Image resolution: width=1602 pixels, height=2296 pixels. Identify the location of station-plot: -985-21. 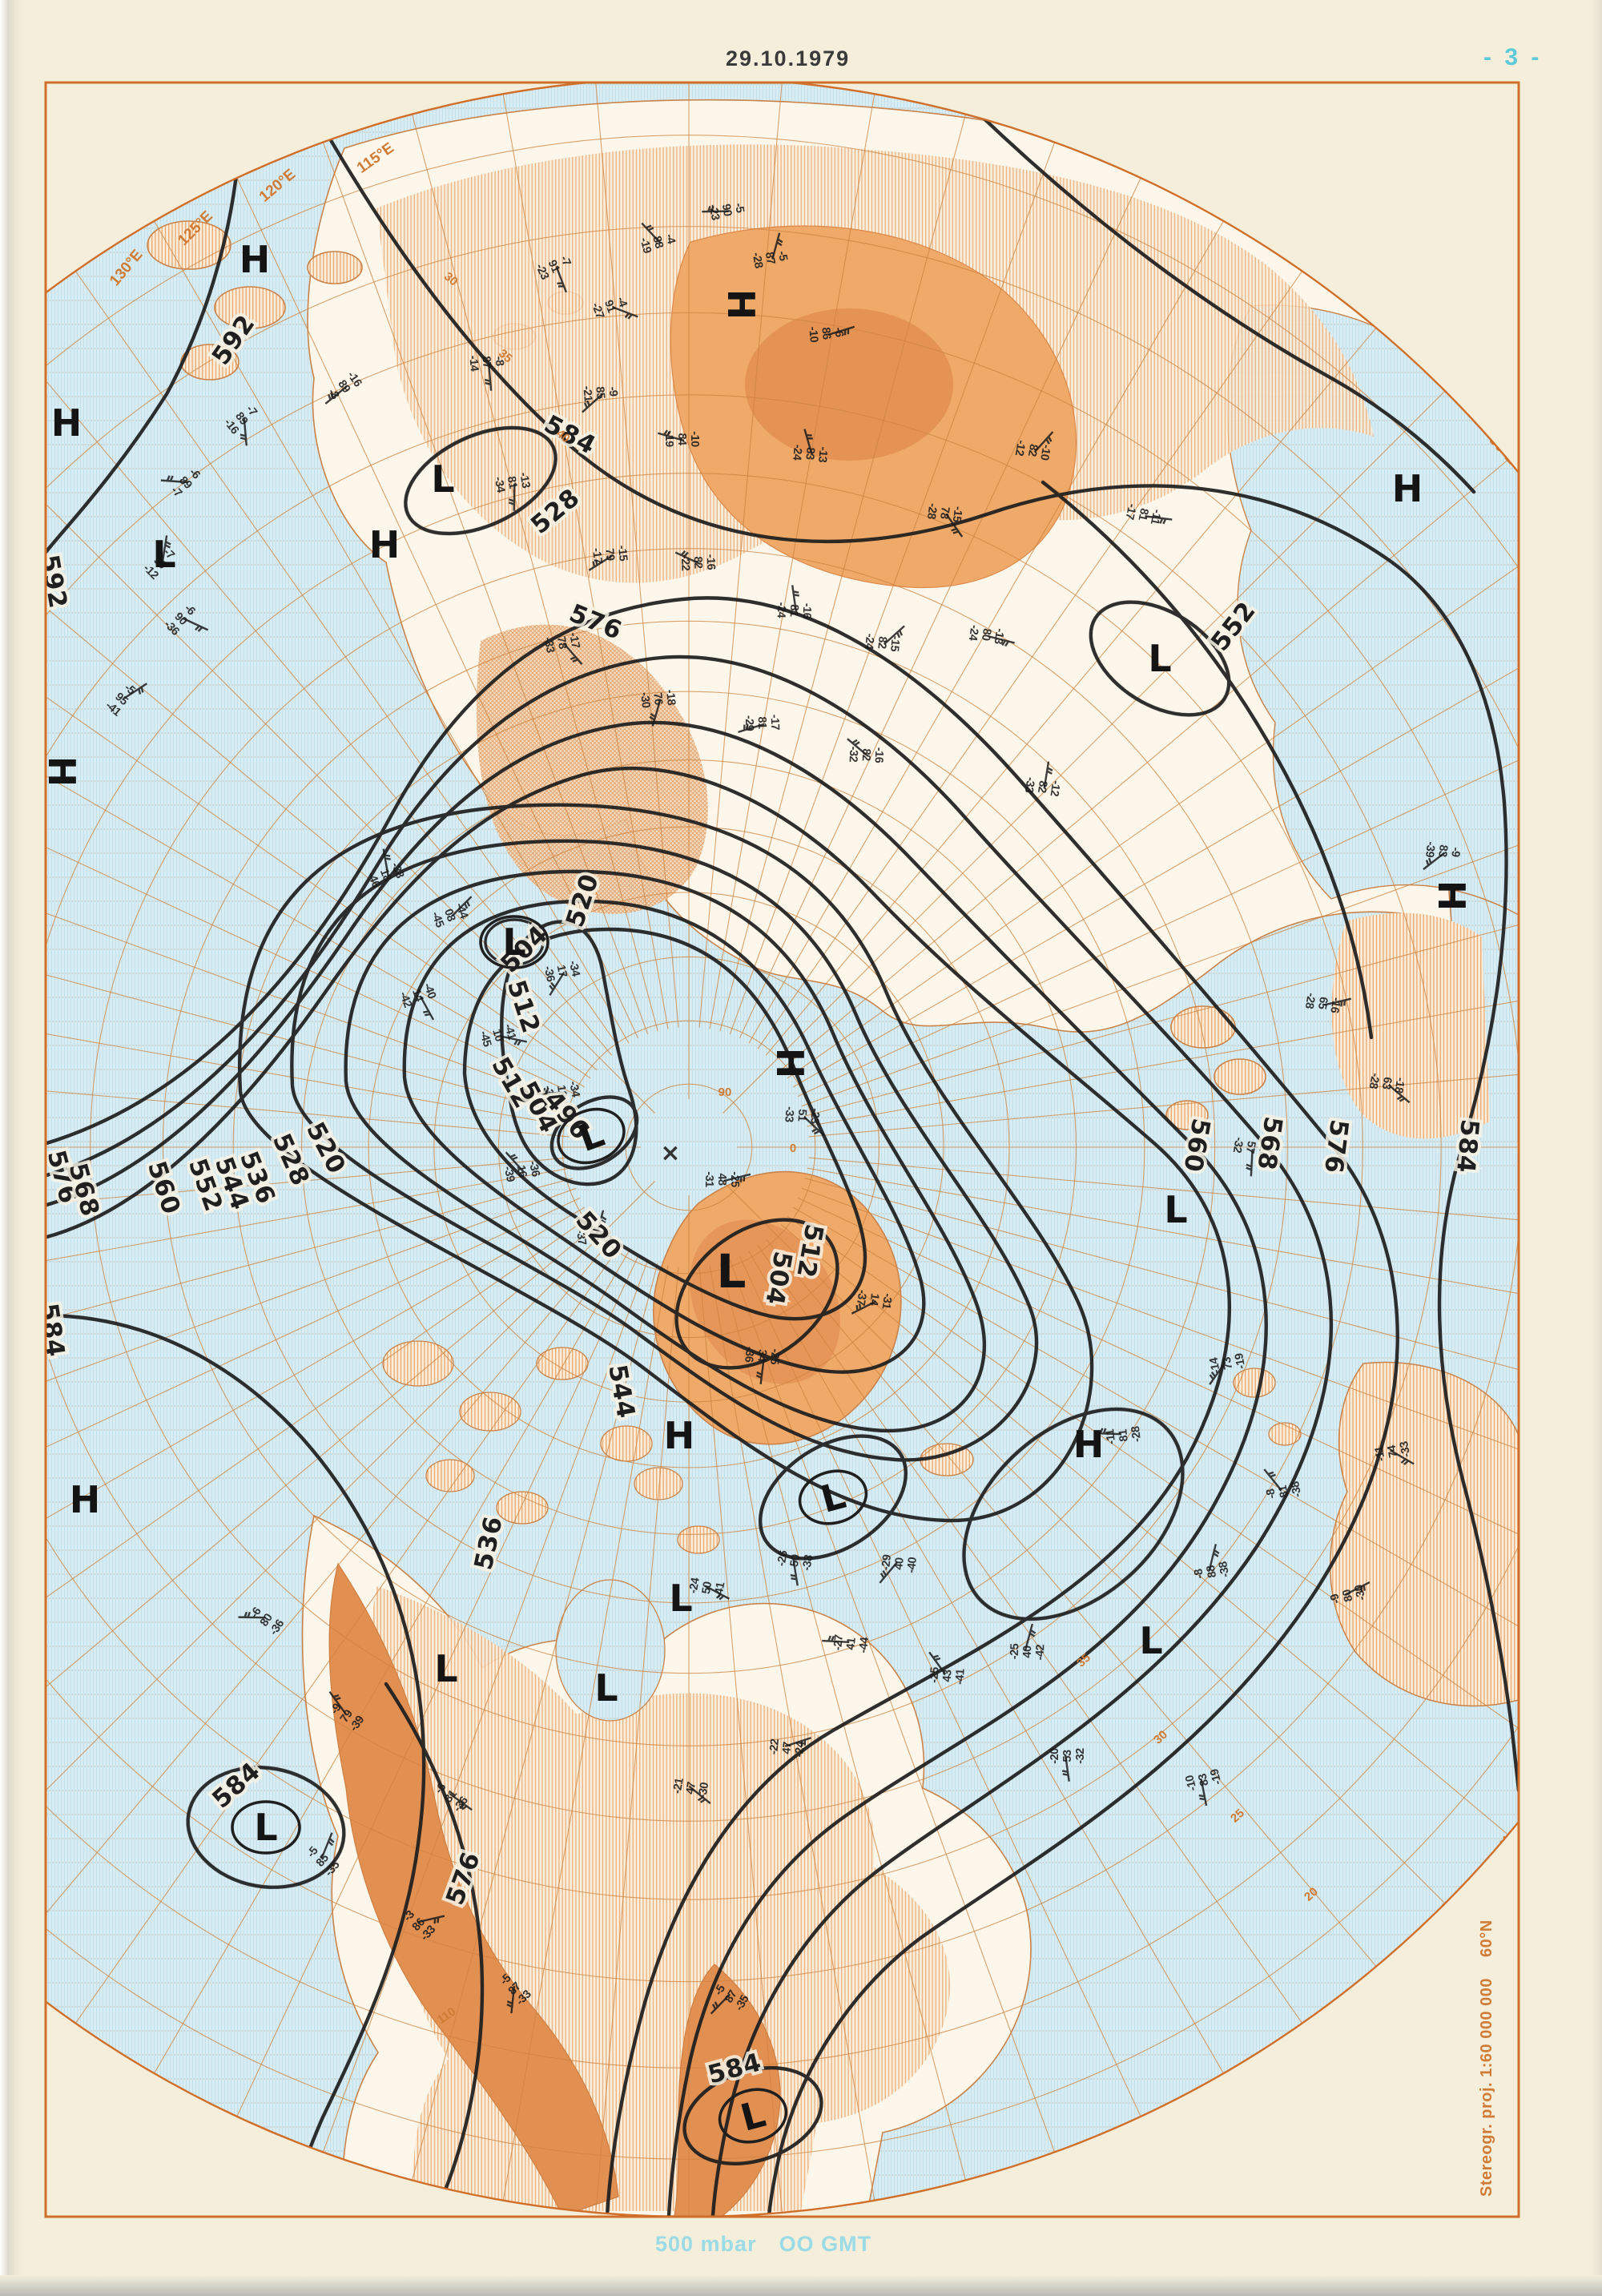
(599, 399).